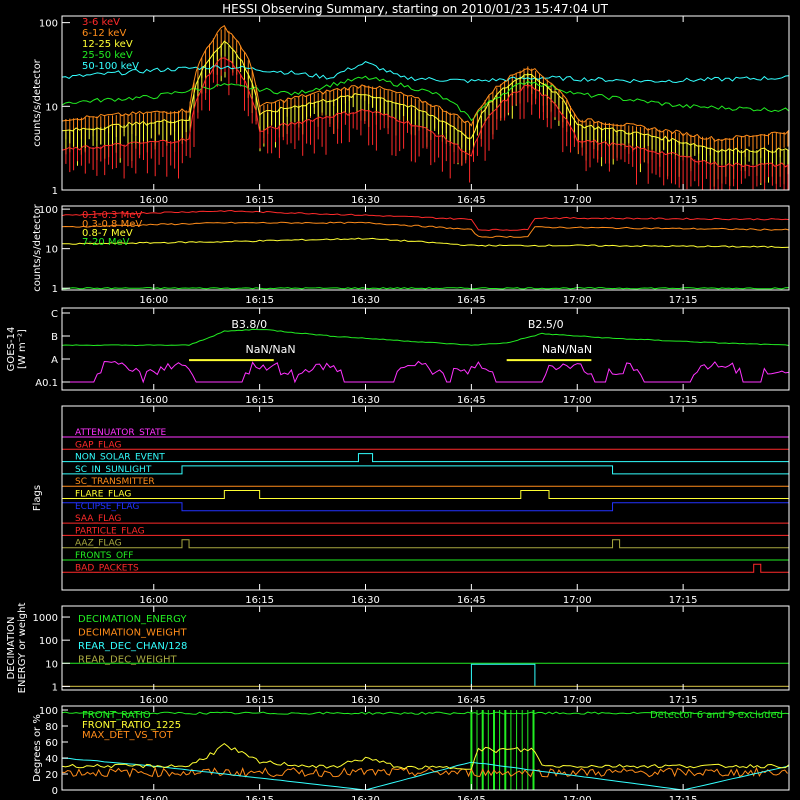 The height and width of the screenshot is (800, 800). I want to click on goes-annotation: B3.8/0, so click(249, 324).